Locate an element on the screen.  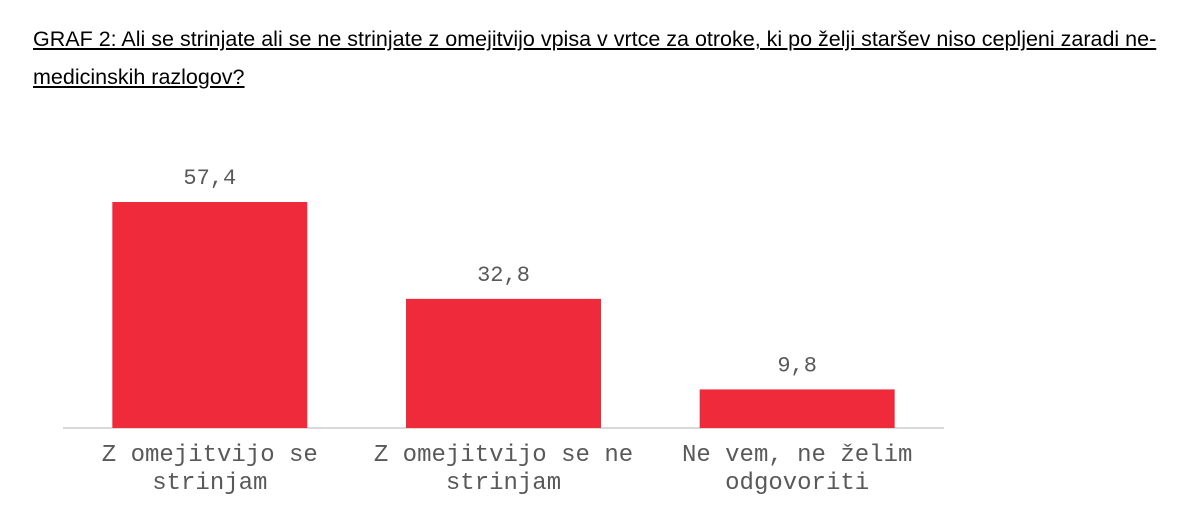
value-label: 9,8 is located at coordinates (797, 365).